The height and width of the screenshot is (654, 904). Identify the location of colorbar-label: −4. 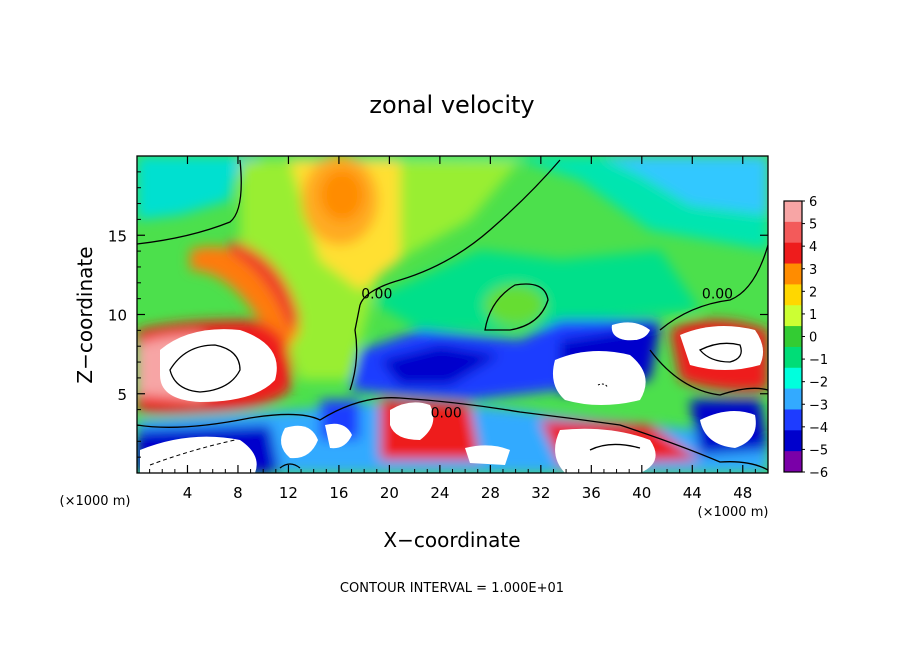
(818, 428).